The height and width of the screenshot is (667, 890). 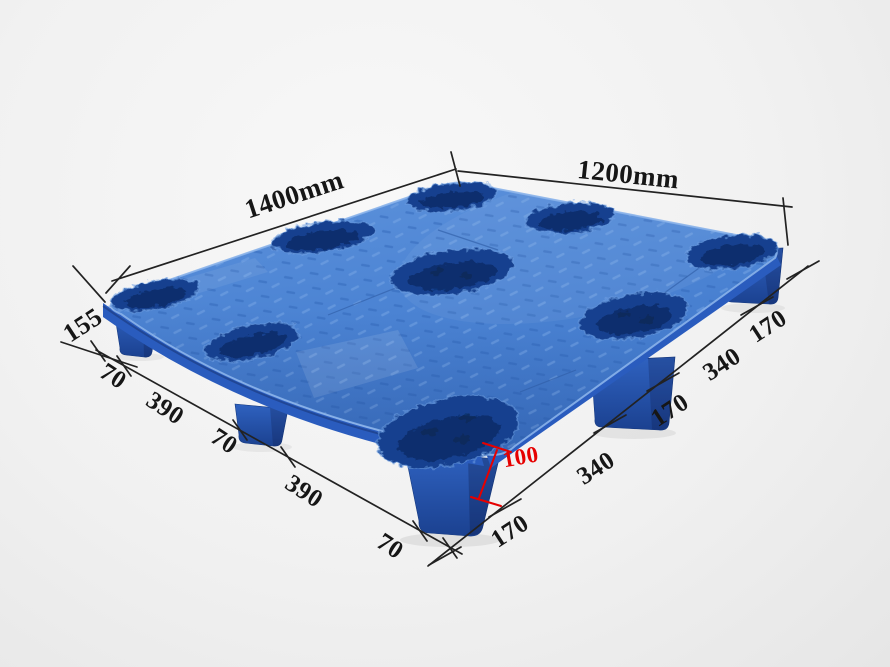 What do you see at coordinates (303, 492) in the screenshot?
I see `dim-label-left-seg-3: 390` at bounding box center [303, 492].